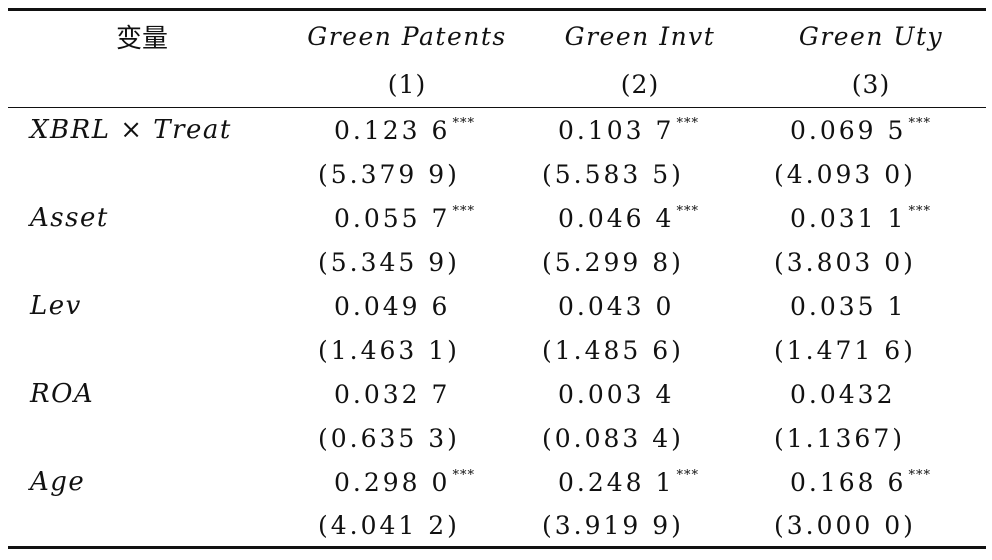 The height and width of the screenshot is (560, 992). What do you see at coordinates (848, 218) in the screenshot?
I see `coefficient-value: 0.031 1` at bounding box center [848, 218].